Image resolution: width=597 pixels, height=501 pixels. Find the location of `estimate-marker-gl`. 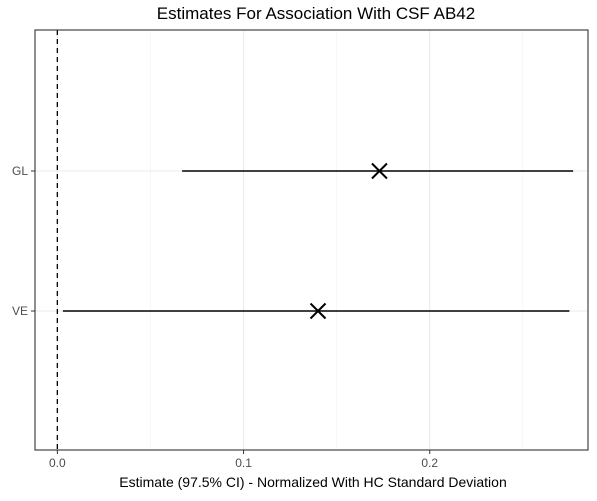

estimate-marker-gl is located at coordinates (379, 171).